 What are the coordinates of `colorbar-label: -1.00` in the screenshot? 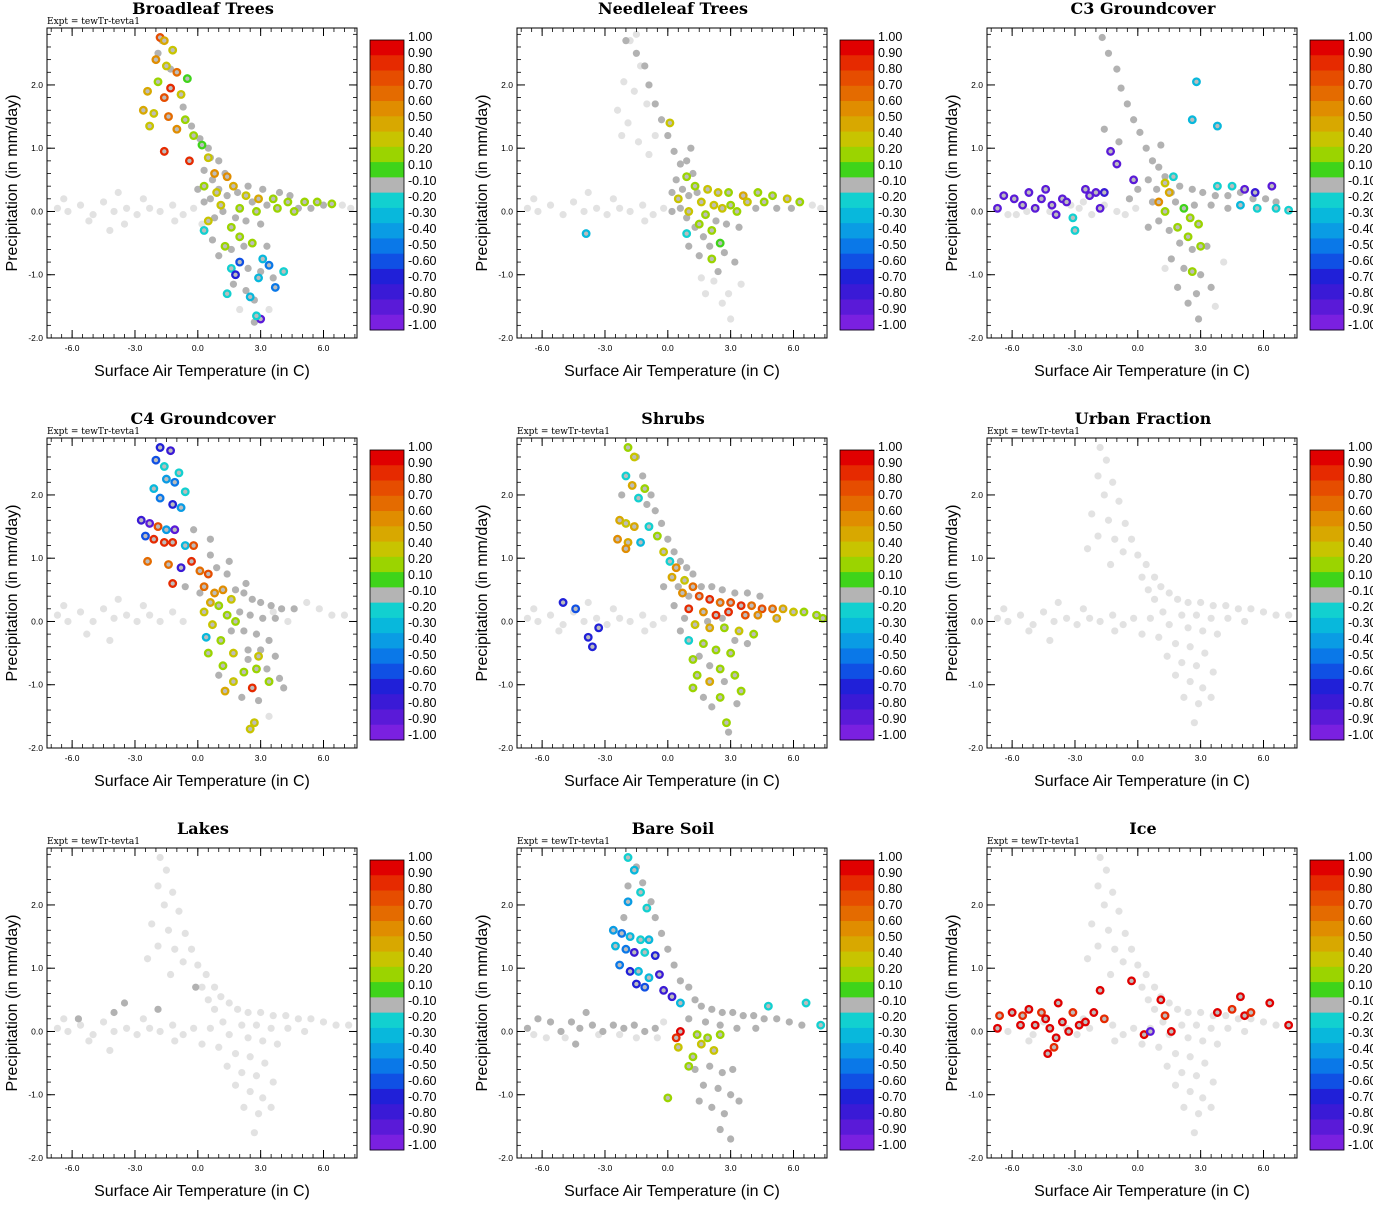 It's located at (892, 325).